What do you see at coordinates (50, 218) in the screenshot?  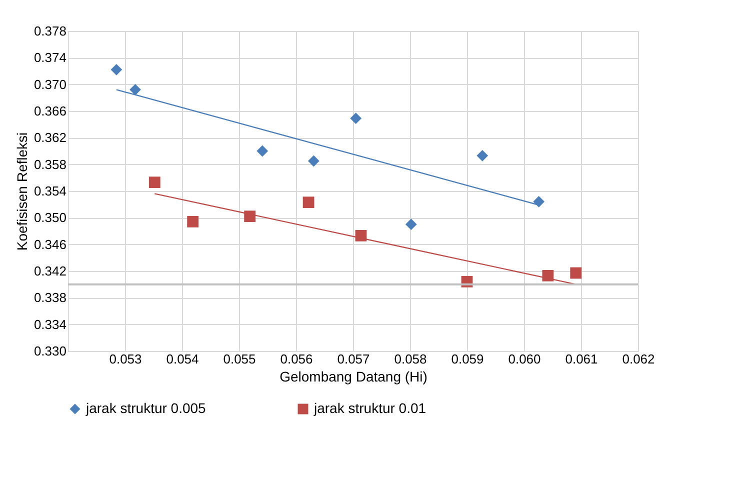 I see `y-tick-label: 0.350` at bounding box center [50, 218].